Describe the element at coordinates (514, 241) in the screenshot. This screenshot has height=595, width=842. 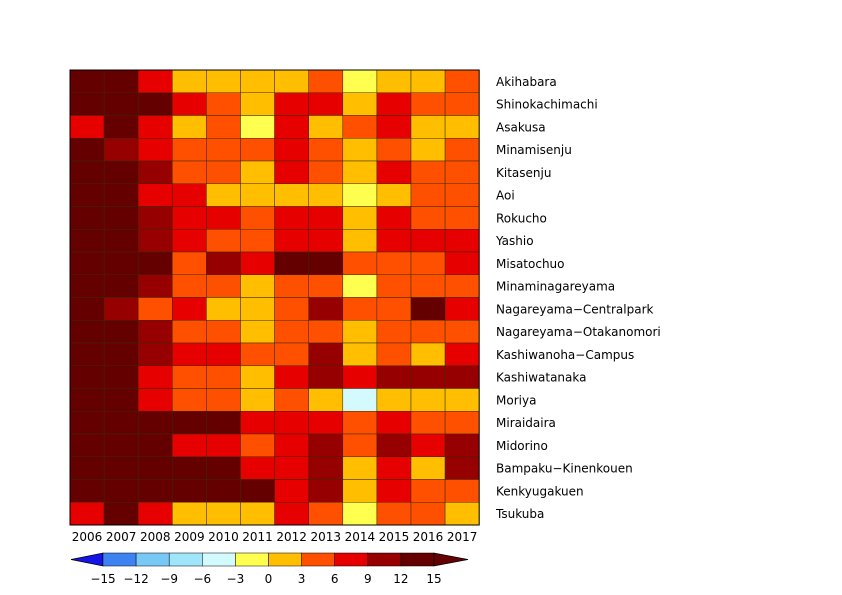
I see `y-tick-label: Yashio` at that location.